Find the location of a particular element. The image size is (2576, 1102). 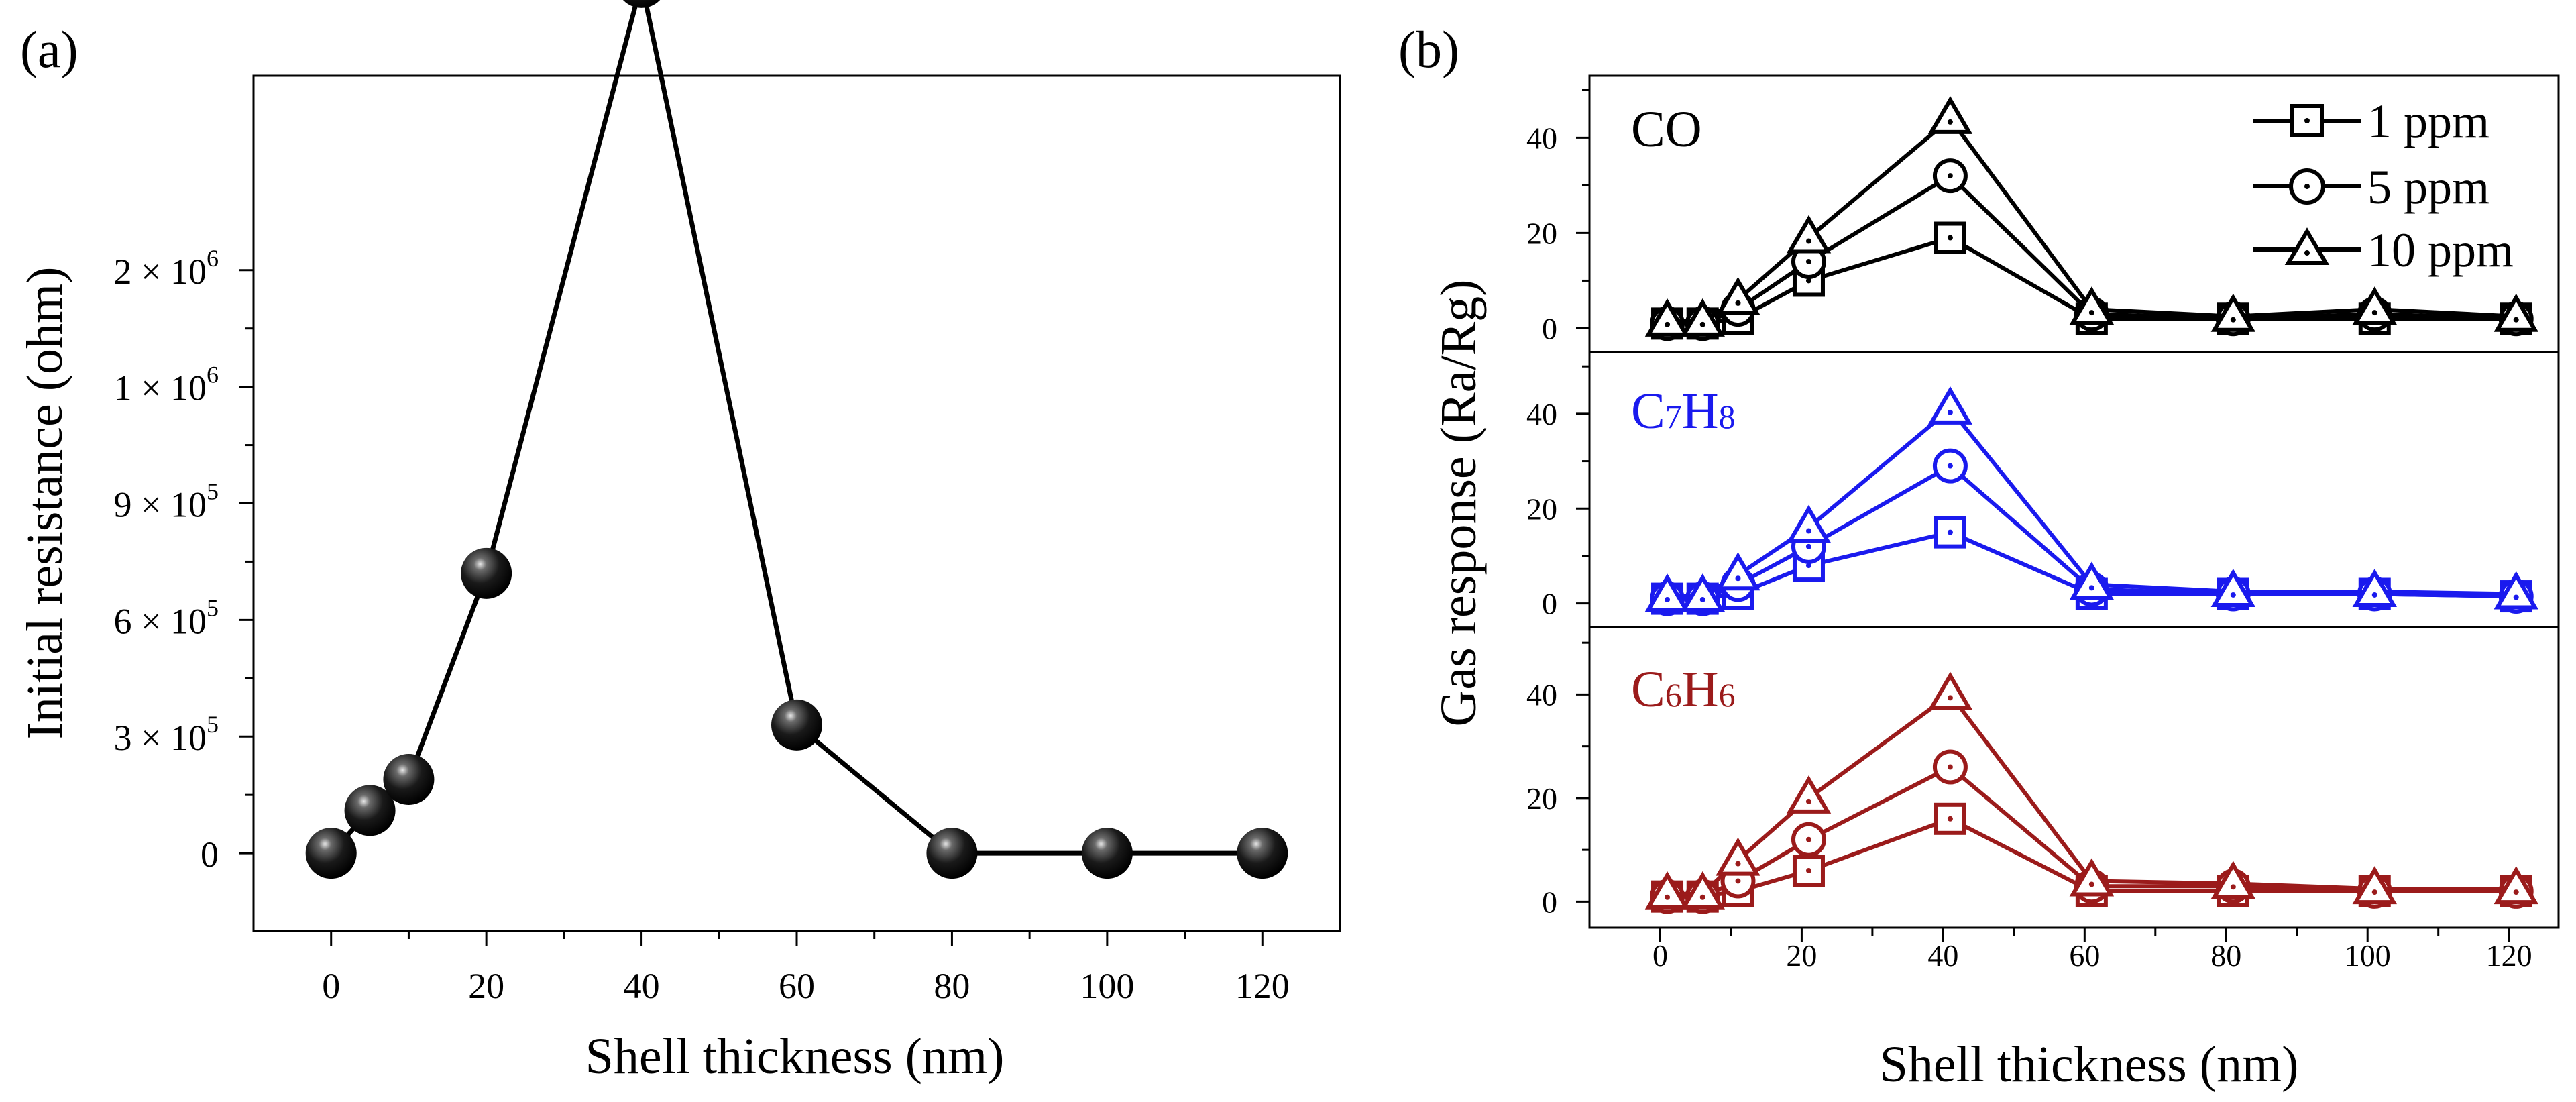

c7h8-h: H is located at coordinates (1700, 411).